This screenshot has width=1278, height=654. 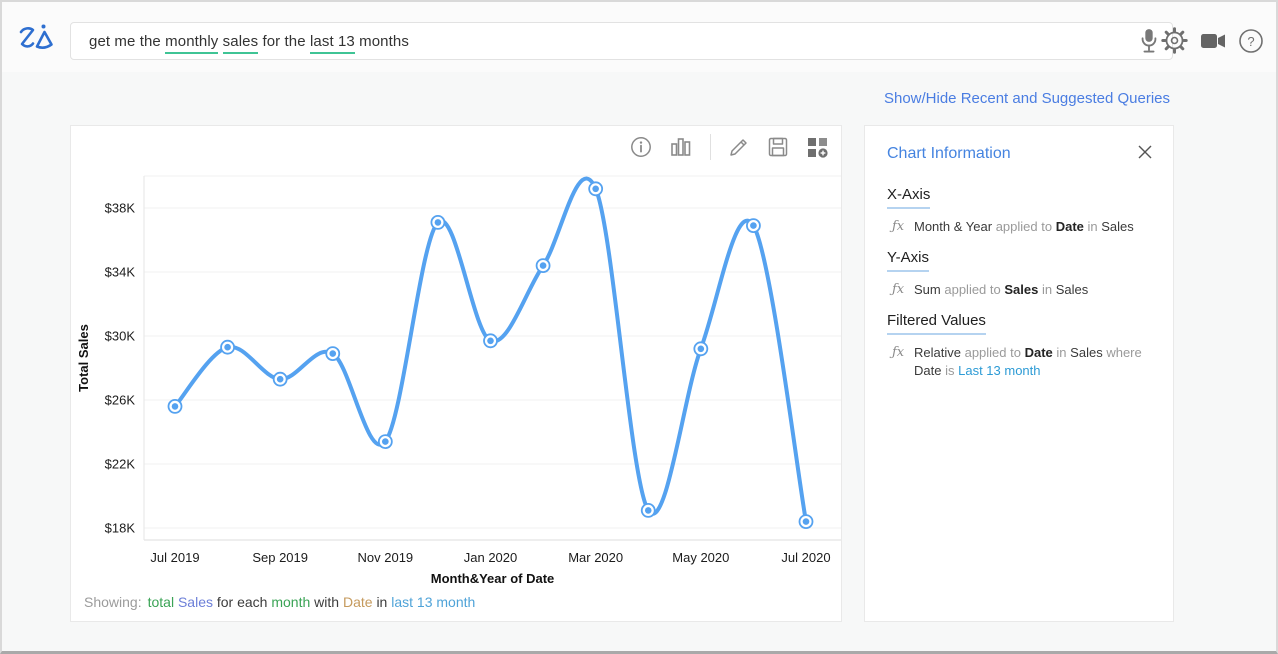 What do you see at coordinates (120, 208) in the screenshot?
I see `svg-text: $38K` at bounding box center [120, 208].